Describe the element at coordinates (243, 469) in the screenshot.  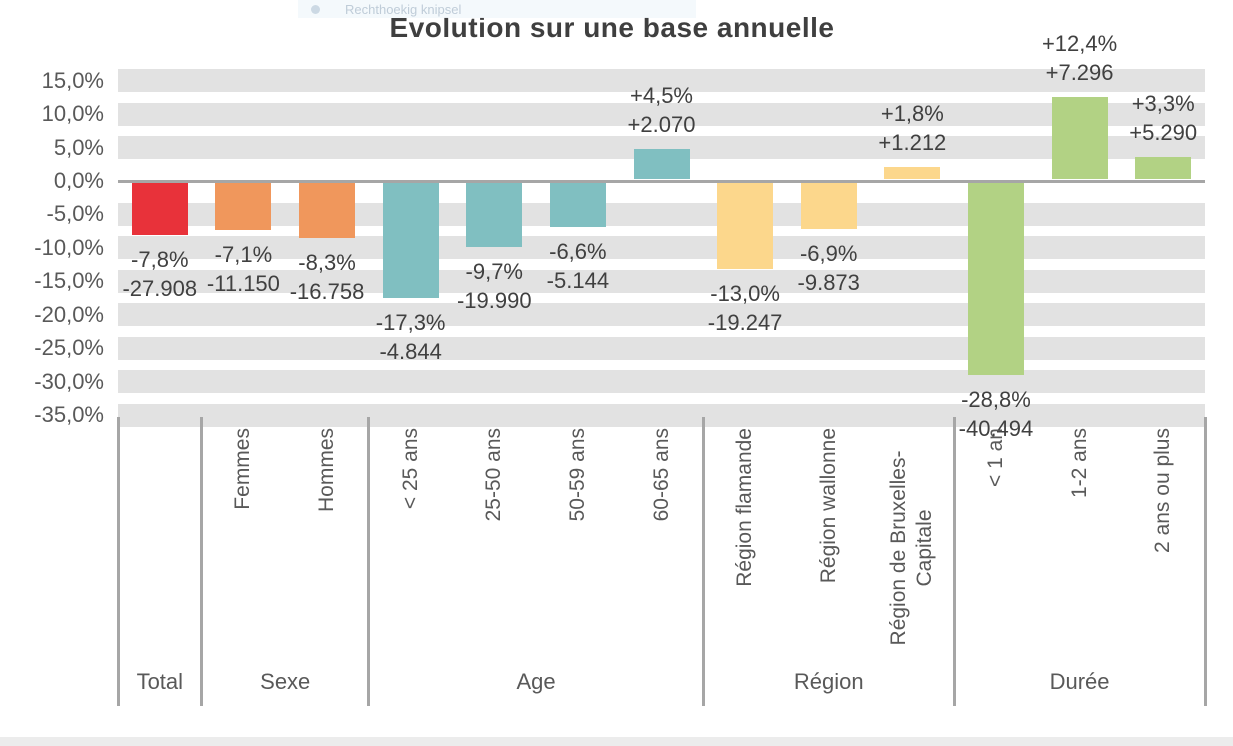
I see `category-label-femmes: Femmes` at that location.